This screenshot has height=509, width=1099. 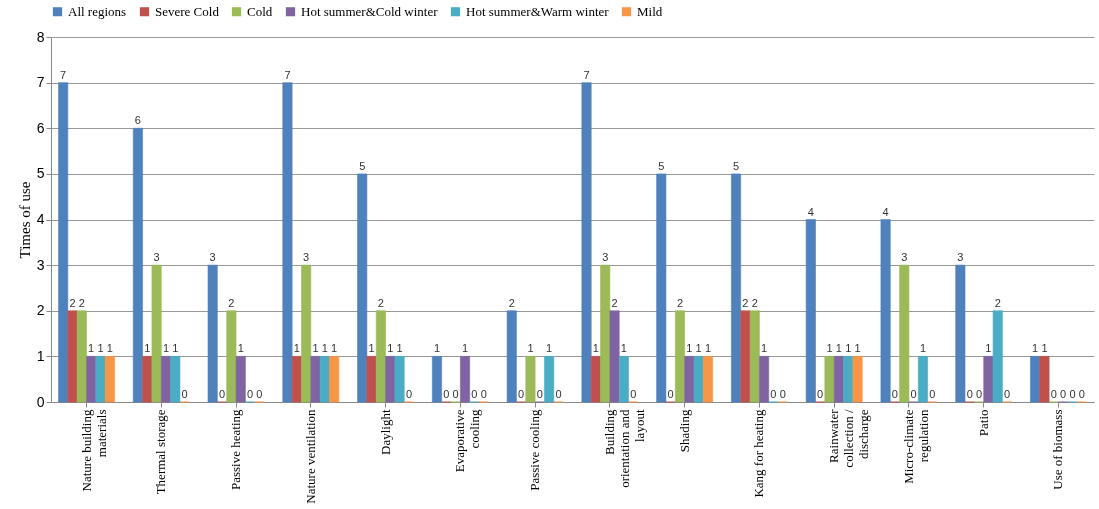 What do you see at coordinates (40, 355) in the screenshot?
I see `y-tick-label: 1` at bounding box center [40, 355].